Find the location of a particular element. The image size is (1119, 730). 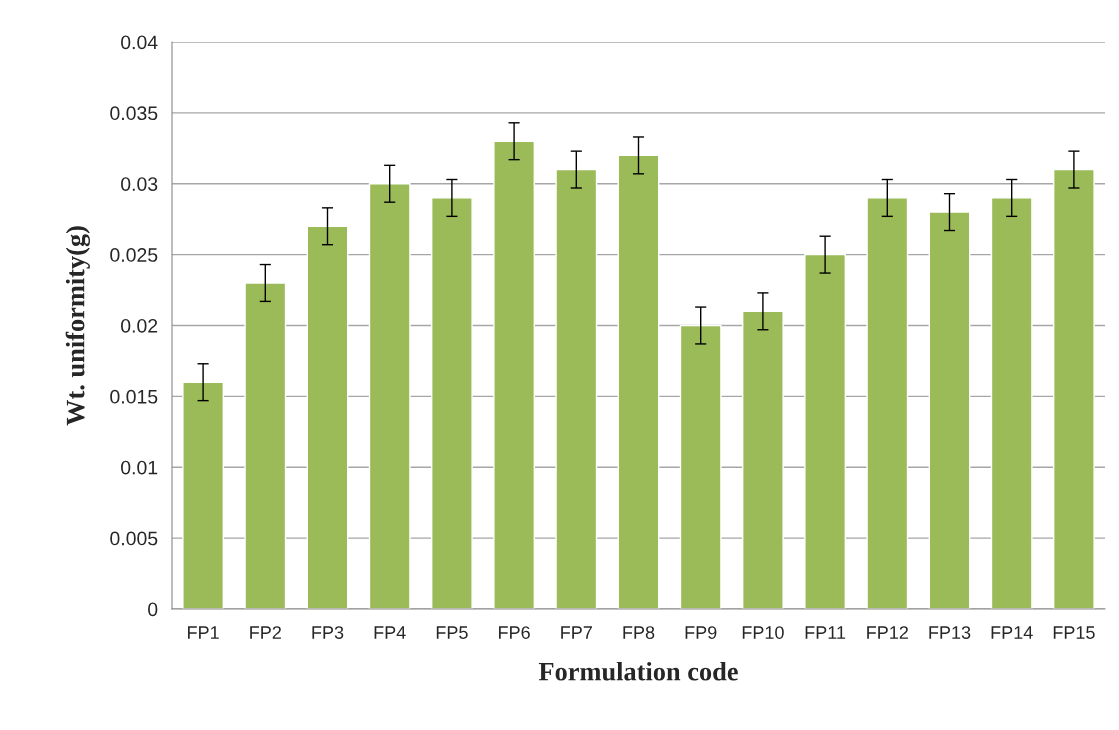

y-tick-label: 0.015 is located at coordinates (134, 396).